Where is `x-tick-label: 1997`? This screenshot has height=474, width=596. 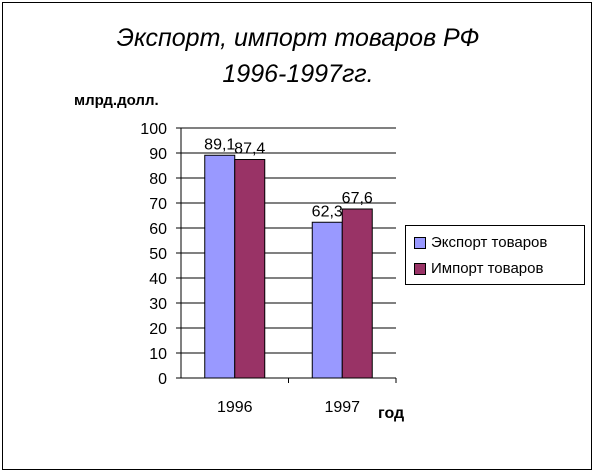
x-tick-label: 1997 is located at coordinates (342, 407).